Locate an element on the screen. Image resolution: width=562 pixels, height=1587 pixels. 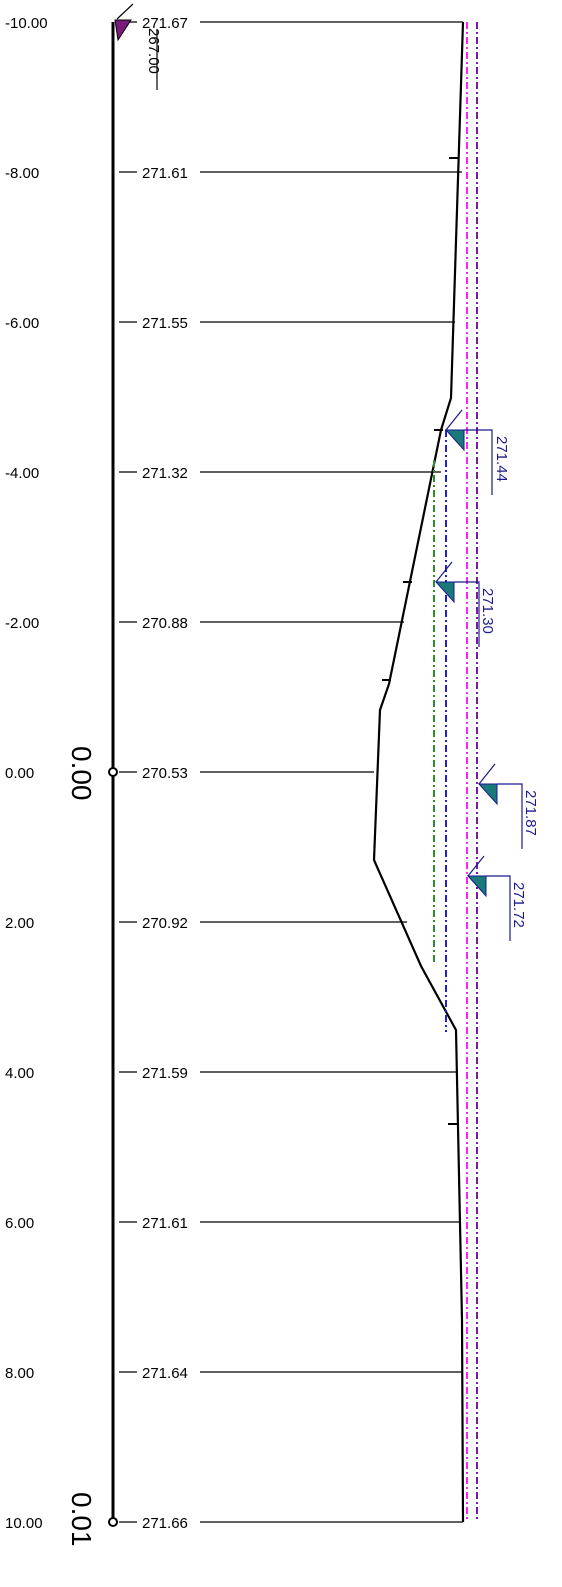
origin-node is located at coordinates (113, 772).